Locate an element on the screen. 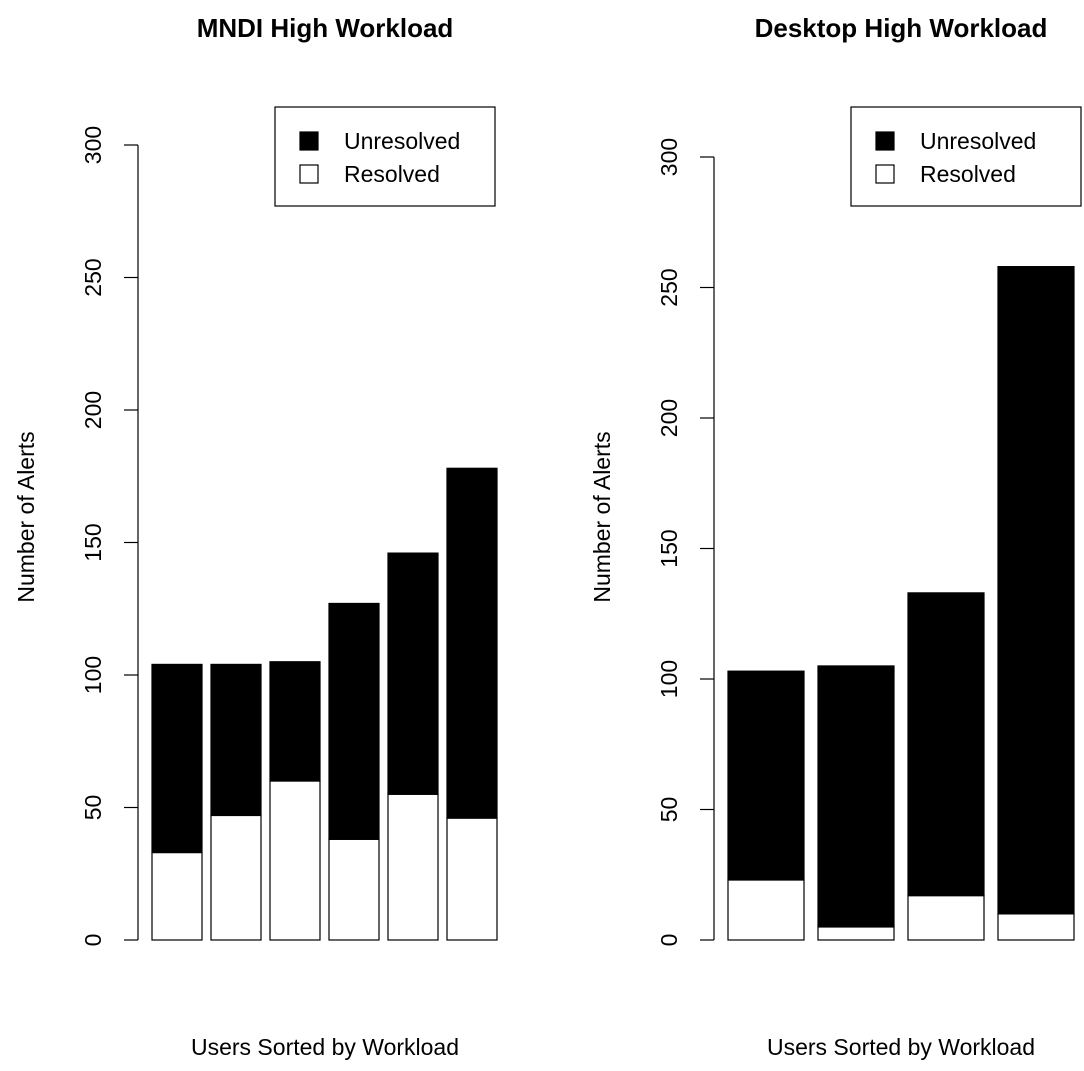  chart-title: MNDI High Workload is located at coordinates (325, 28).